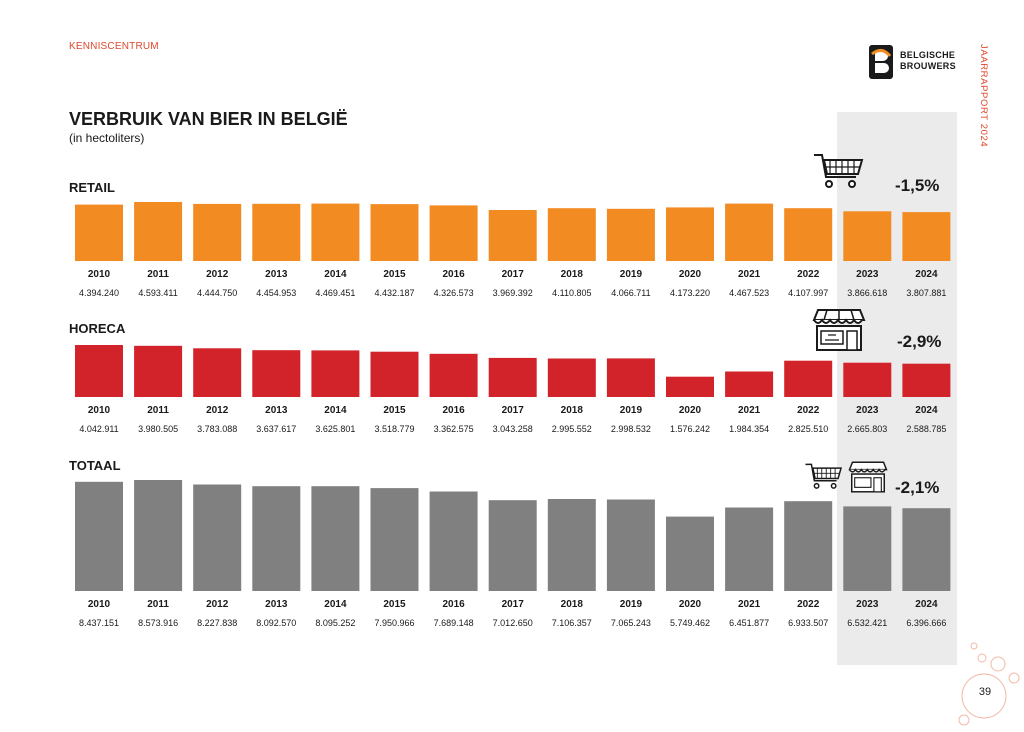  What do you see at coordinates (107, 138) in the screenshot?
I see `page-subtitle: (in hectoliters)` at bounding box center [107, 138].